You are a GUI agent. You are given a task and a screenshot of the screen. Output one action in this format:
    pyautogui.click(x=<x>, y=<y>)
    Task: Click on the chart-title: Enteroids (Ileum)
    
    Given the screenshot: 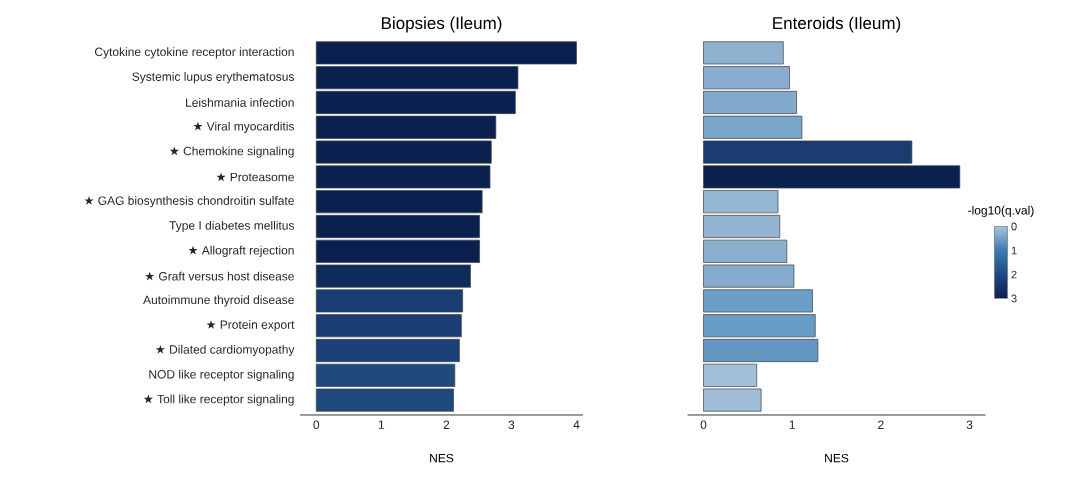 What is the action you would take?
    pyautogui.click(x=837, y=24)
    